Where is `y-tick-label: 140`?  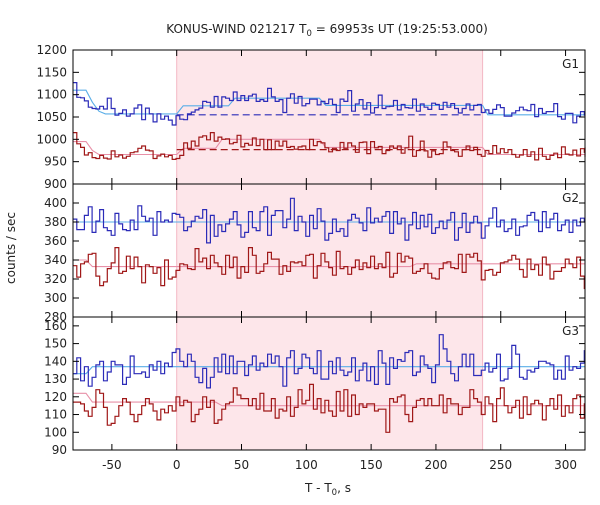
y-tick-label: 140 is located at coordinates (55, 361).